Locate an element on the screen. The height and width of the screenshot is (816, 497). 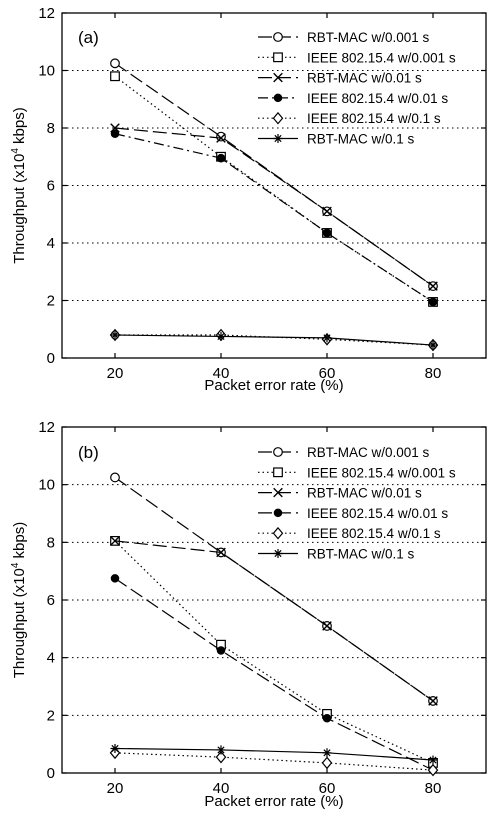
y-tick-label: 12 is located at coordinates (46, 427).